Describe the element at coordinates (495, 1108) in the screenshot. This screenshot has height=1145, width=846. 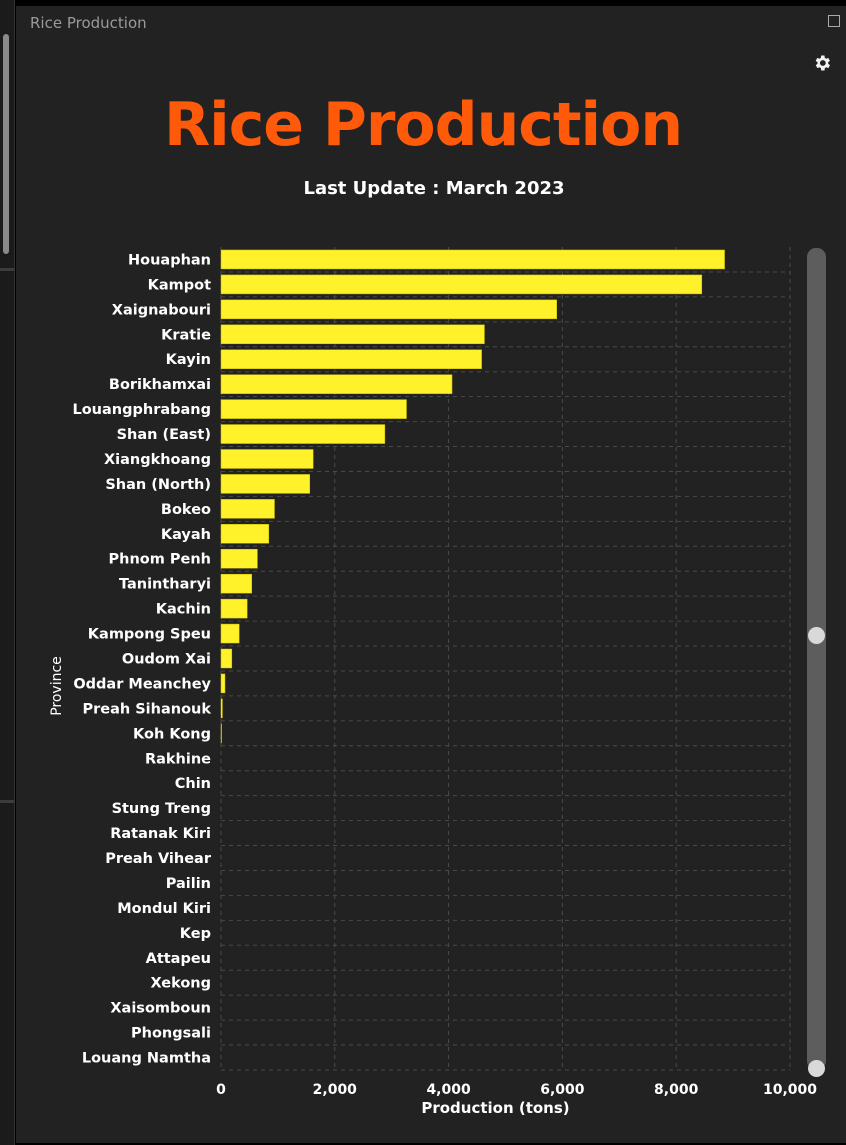
I see `x-axis-title: Production (tons)` at that location.